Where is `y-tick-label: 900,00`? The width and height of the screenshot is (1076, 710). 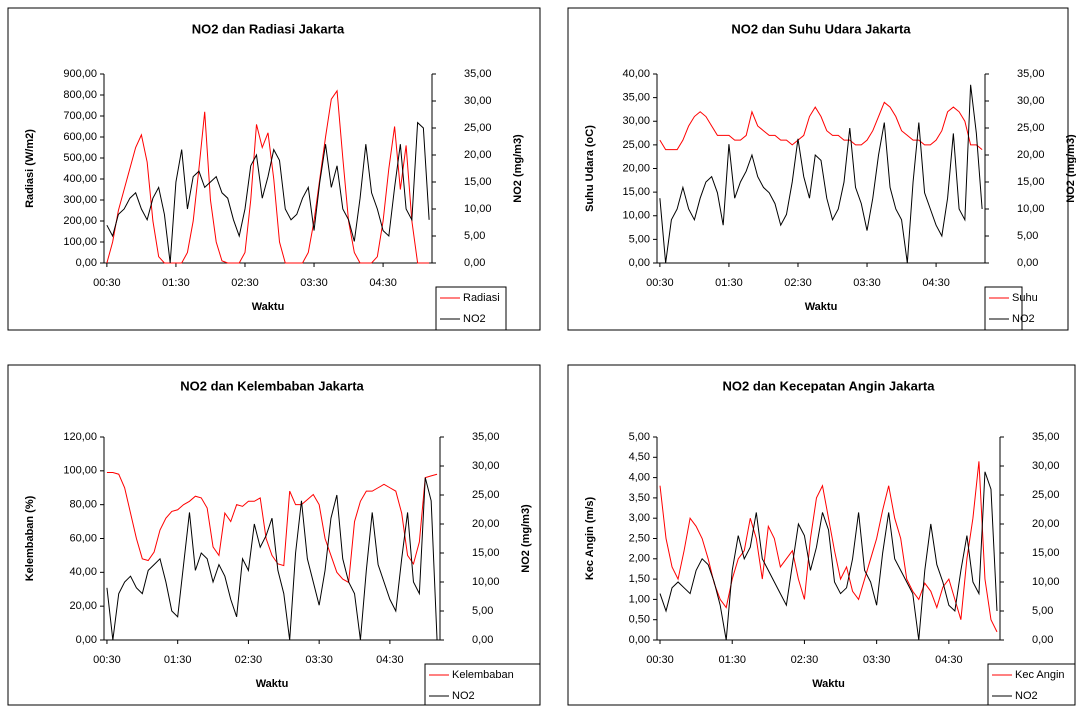 y-tick-label: 900,00 is located at coordinates (80, 74).